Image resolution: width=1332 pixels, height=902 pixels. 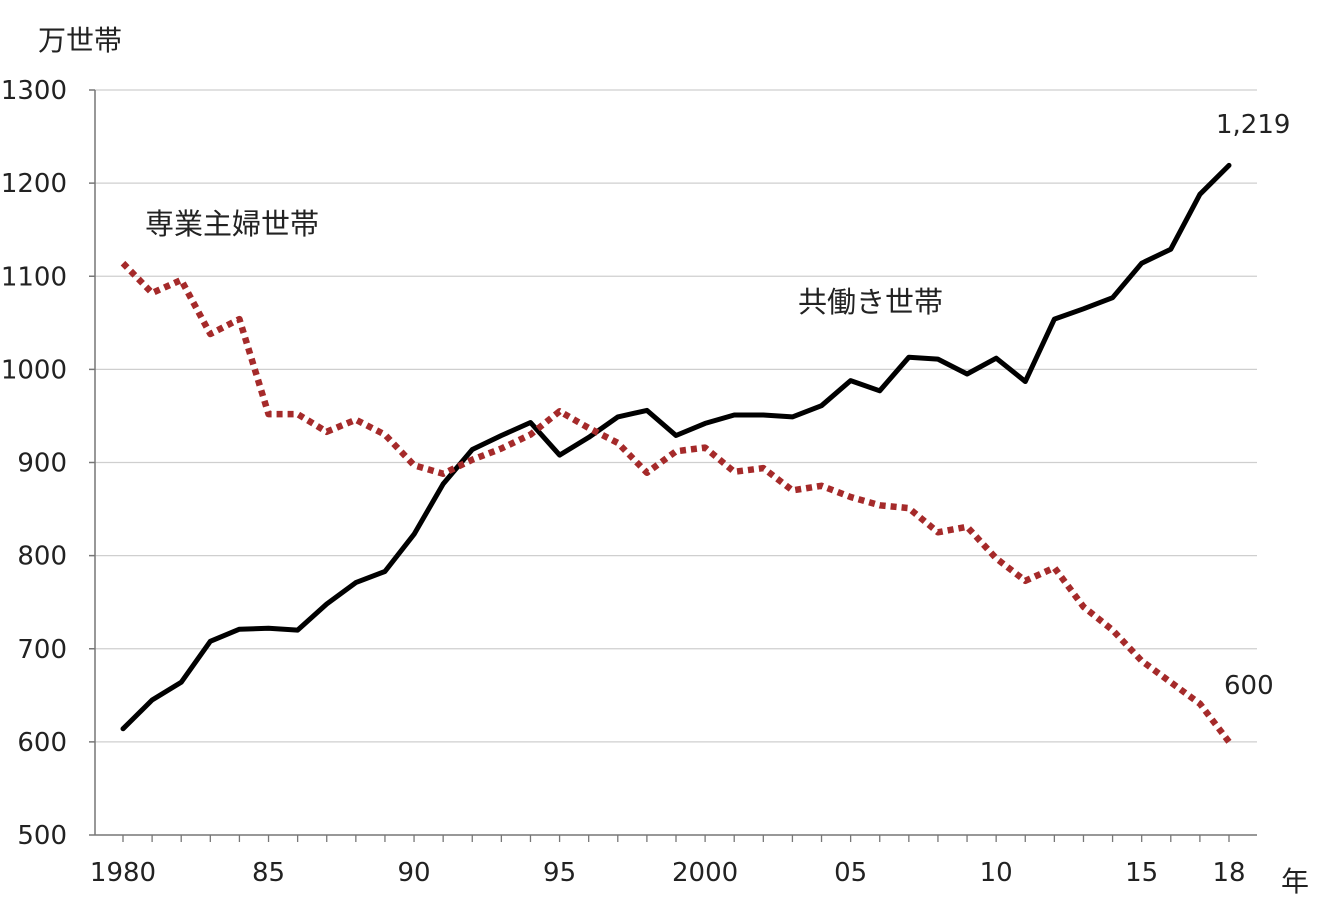 What do you see at coordinates (42, 743) in the screenshot?
I see `y-tick-label: 600` at bounding box center [42, 743].